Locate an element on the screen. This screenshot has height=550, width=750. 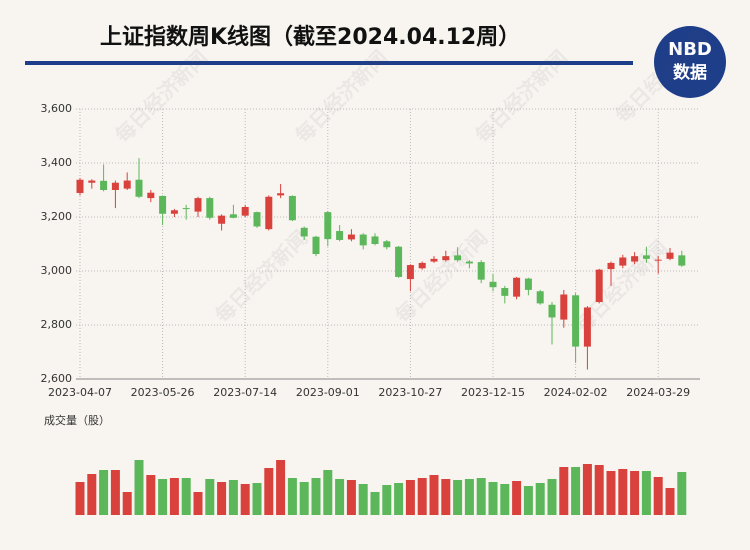
x-tick-label: 2023-07-14 is located at coordinates (245, 392).